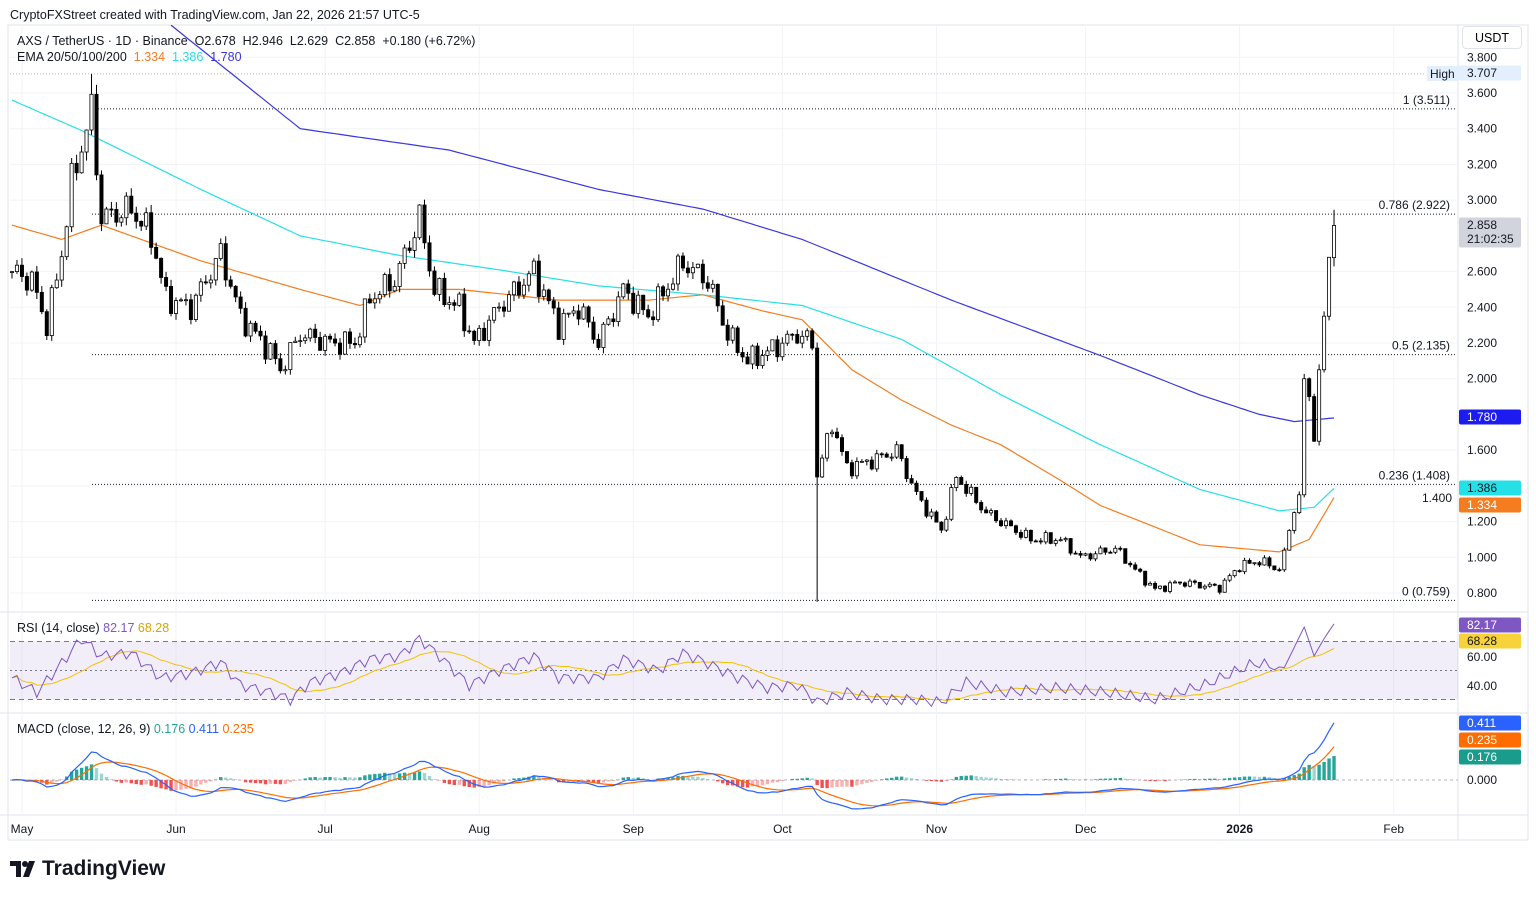 The width and height of the screenshot is (1536, 898). Describe the element at coordinates (1482, 641) in the screenshot. I see `rsi-ma-badge-text: 68.28` at that location.